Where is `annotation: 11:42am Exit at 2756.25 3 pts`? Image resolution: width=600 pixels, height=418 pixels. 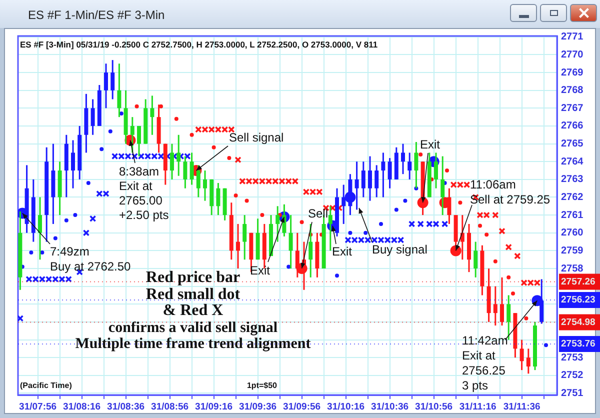 annotation: 11:42am Exit at 2756.25 3 pts is located at coordinates (485, 362).